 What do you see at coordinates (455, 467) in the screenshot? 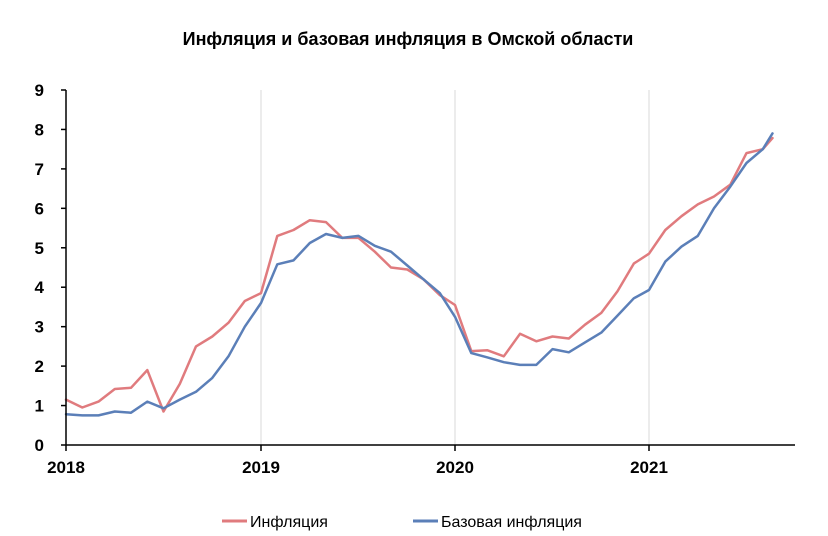
I see `x-tick-label: 2020` at bounding box center [455, 467].